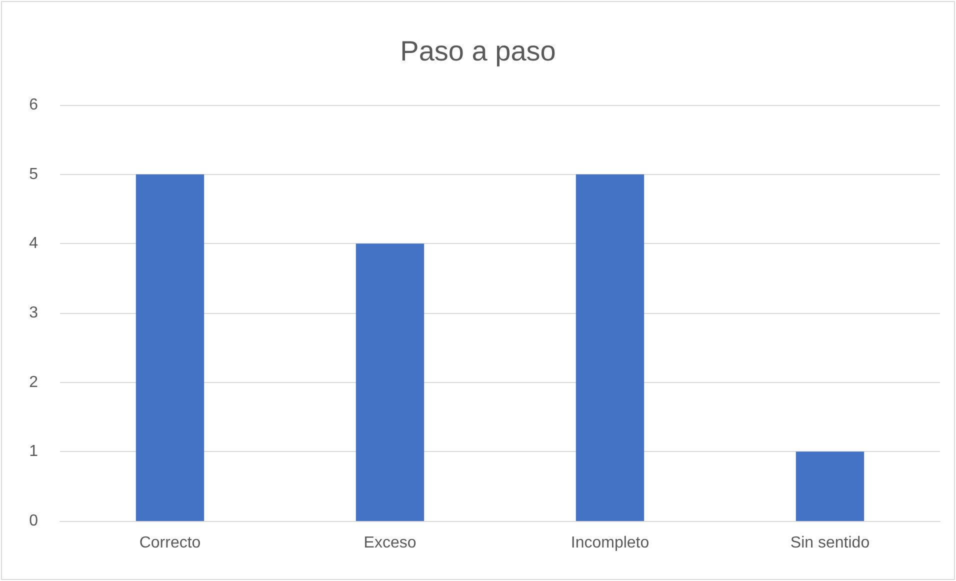 This screenshot has height=581, width=956. Describe the element at coordinates (390, 543) in the screenshot. I see `x-tick-label: Exceso` at that location.